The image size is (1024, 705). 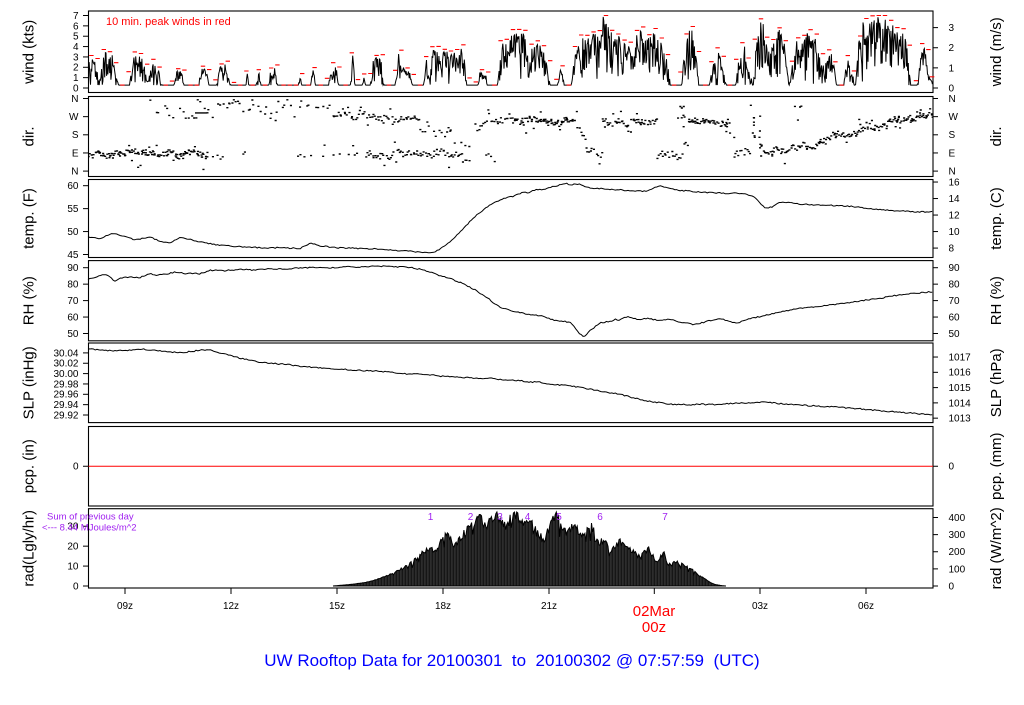 What do you see at coordinates (996, 218) in the screenshot?
I see `svg-text: temp. (C)` at bounding box center [996, 218].